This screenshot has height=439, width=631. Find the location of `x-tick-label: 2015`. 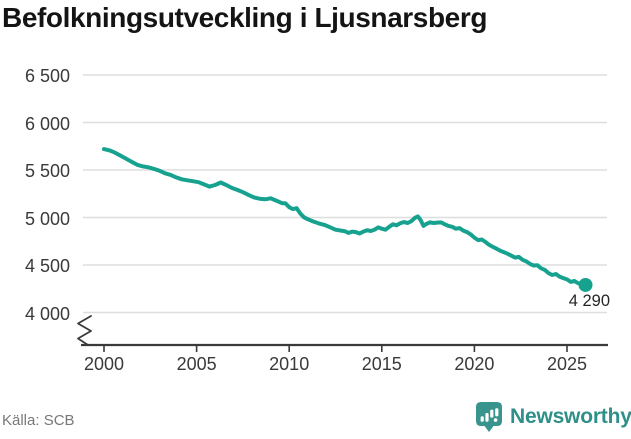

x-tick-label: 2015 is located at coordinates (381, 364).